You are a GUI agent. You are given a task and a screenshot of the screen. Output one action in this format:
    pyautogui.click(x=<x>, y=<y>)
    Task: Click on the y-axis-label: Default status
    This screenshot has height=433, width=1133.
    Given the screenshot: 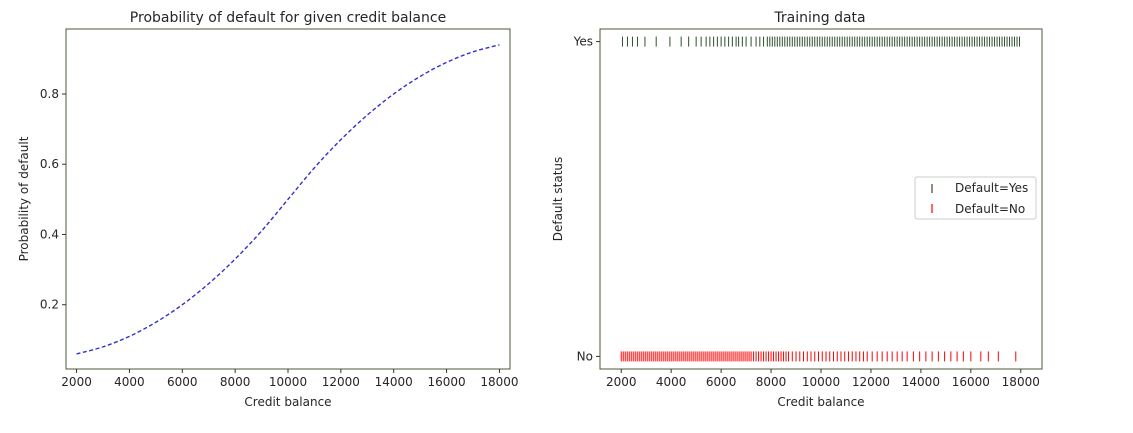 What is the action you would take?
    pyautogui.click(x=558, y=199)
    